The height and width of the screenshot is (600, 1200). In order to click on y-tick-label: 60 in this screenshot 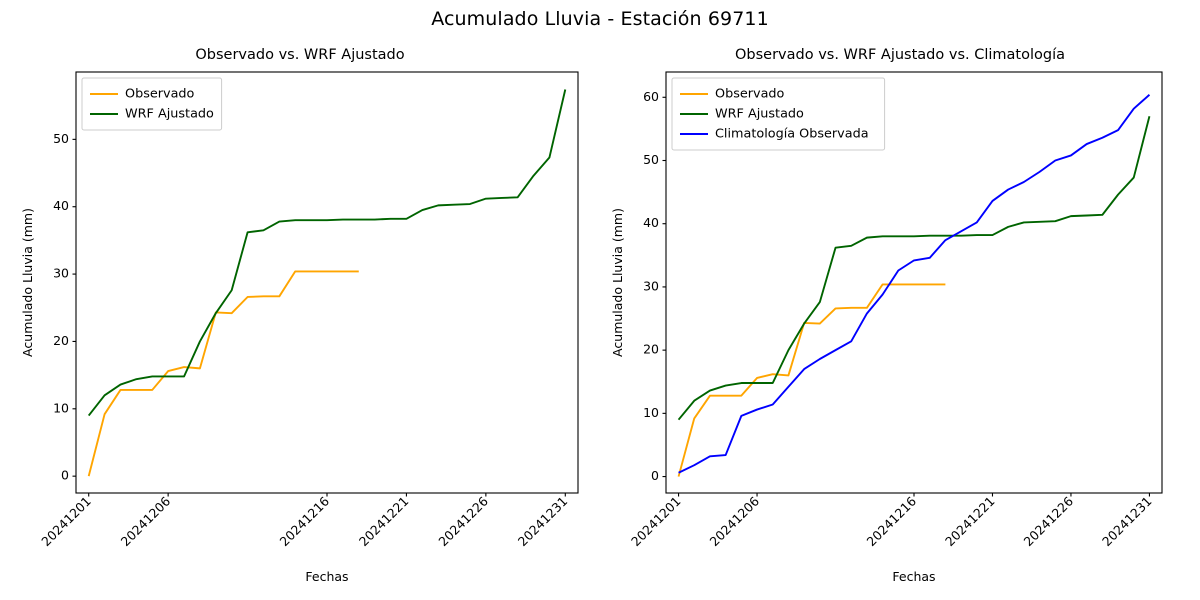, I will do `click(651, 96)`.